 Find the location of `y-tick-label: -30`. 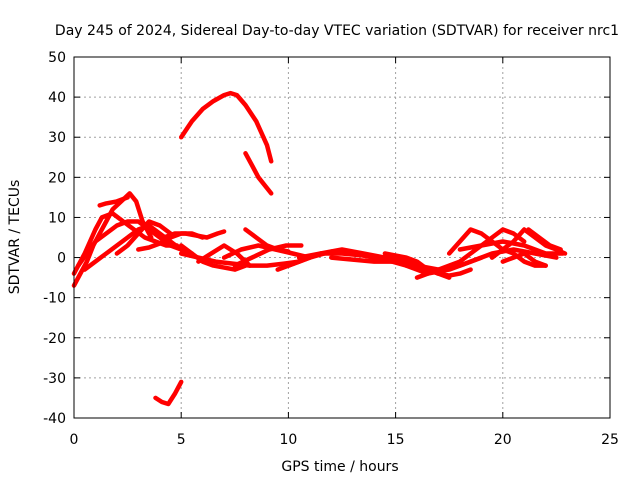

y-tick-label: -30 is located at coordinates (54, 379).